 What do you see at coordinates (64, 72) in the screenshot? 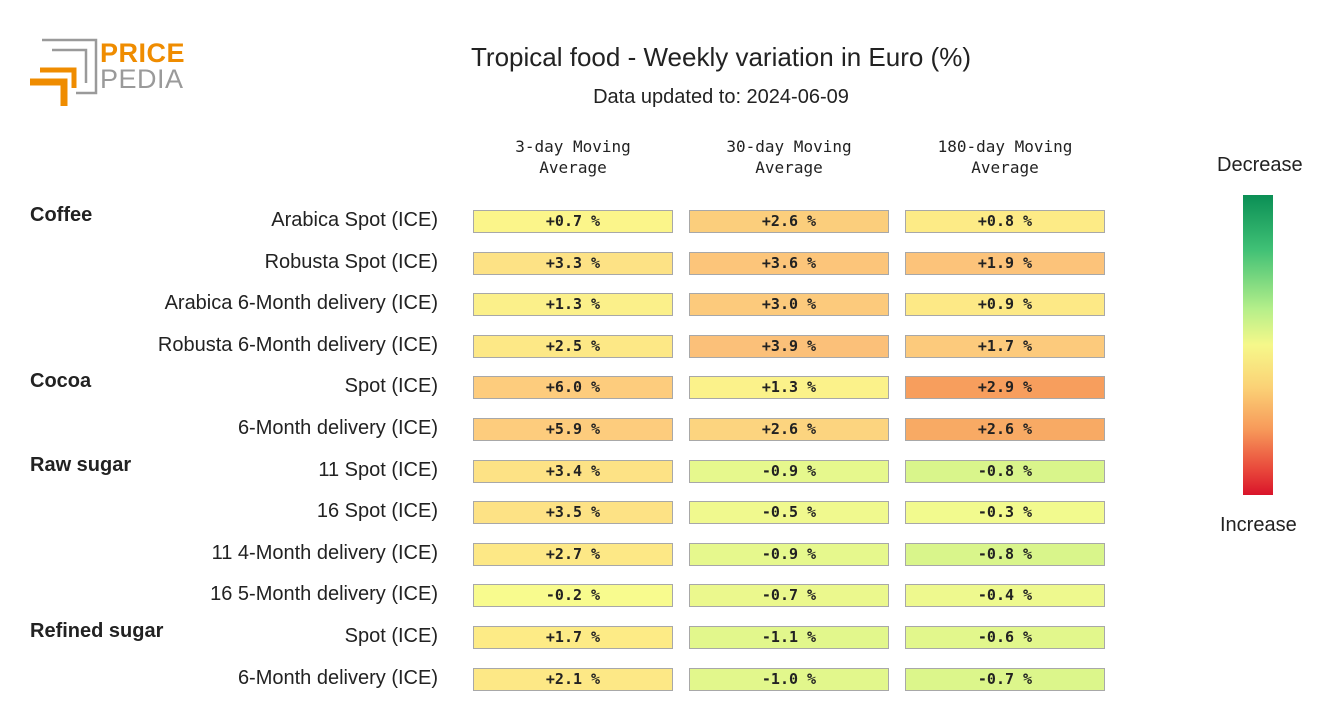
I see `logo-mark-icon` at bounding box center [64, 72].